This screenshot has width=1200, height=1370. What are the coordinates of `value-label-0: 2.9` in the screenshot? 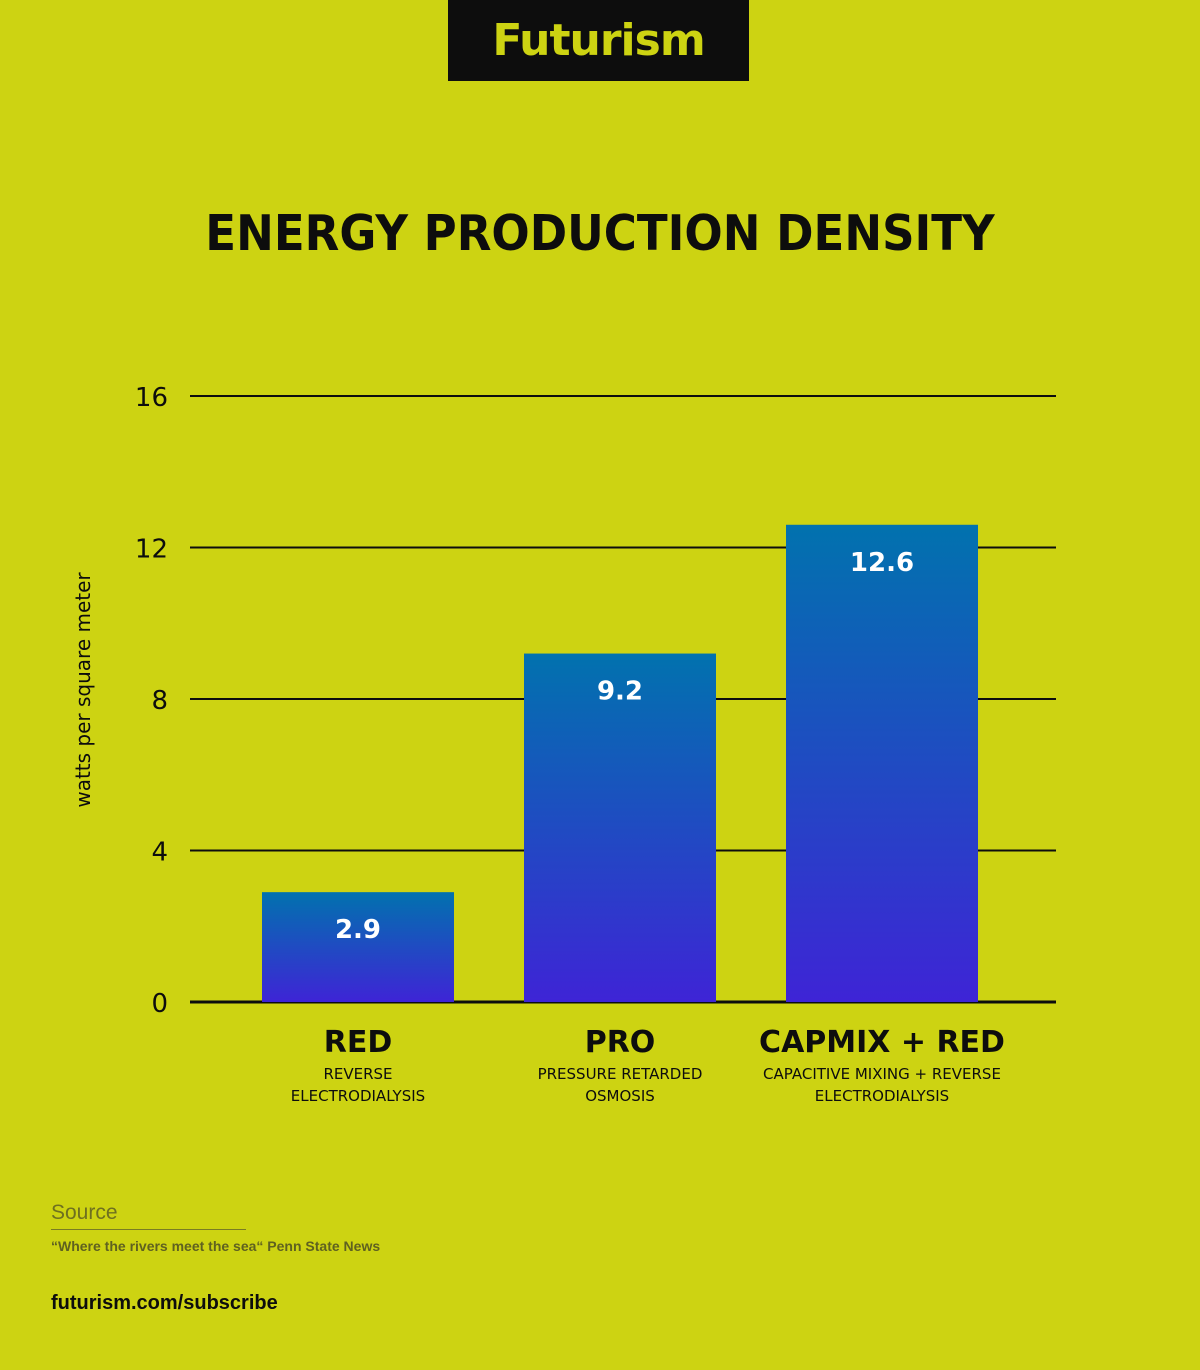 It's located at (358, 930).